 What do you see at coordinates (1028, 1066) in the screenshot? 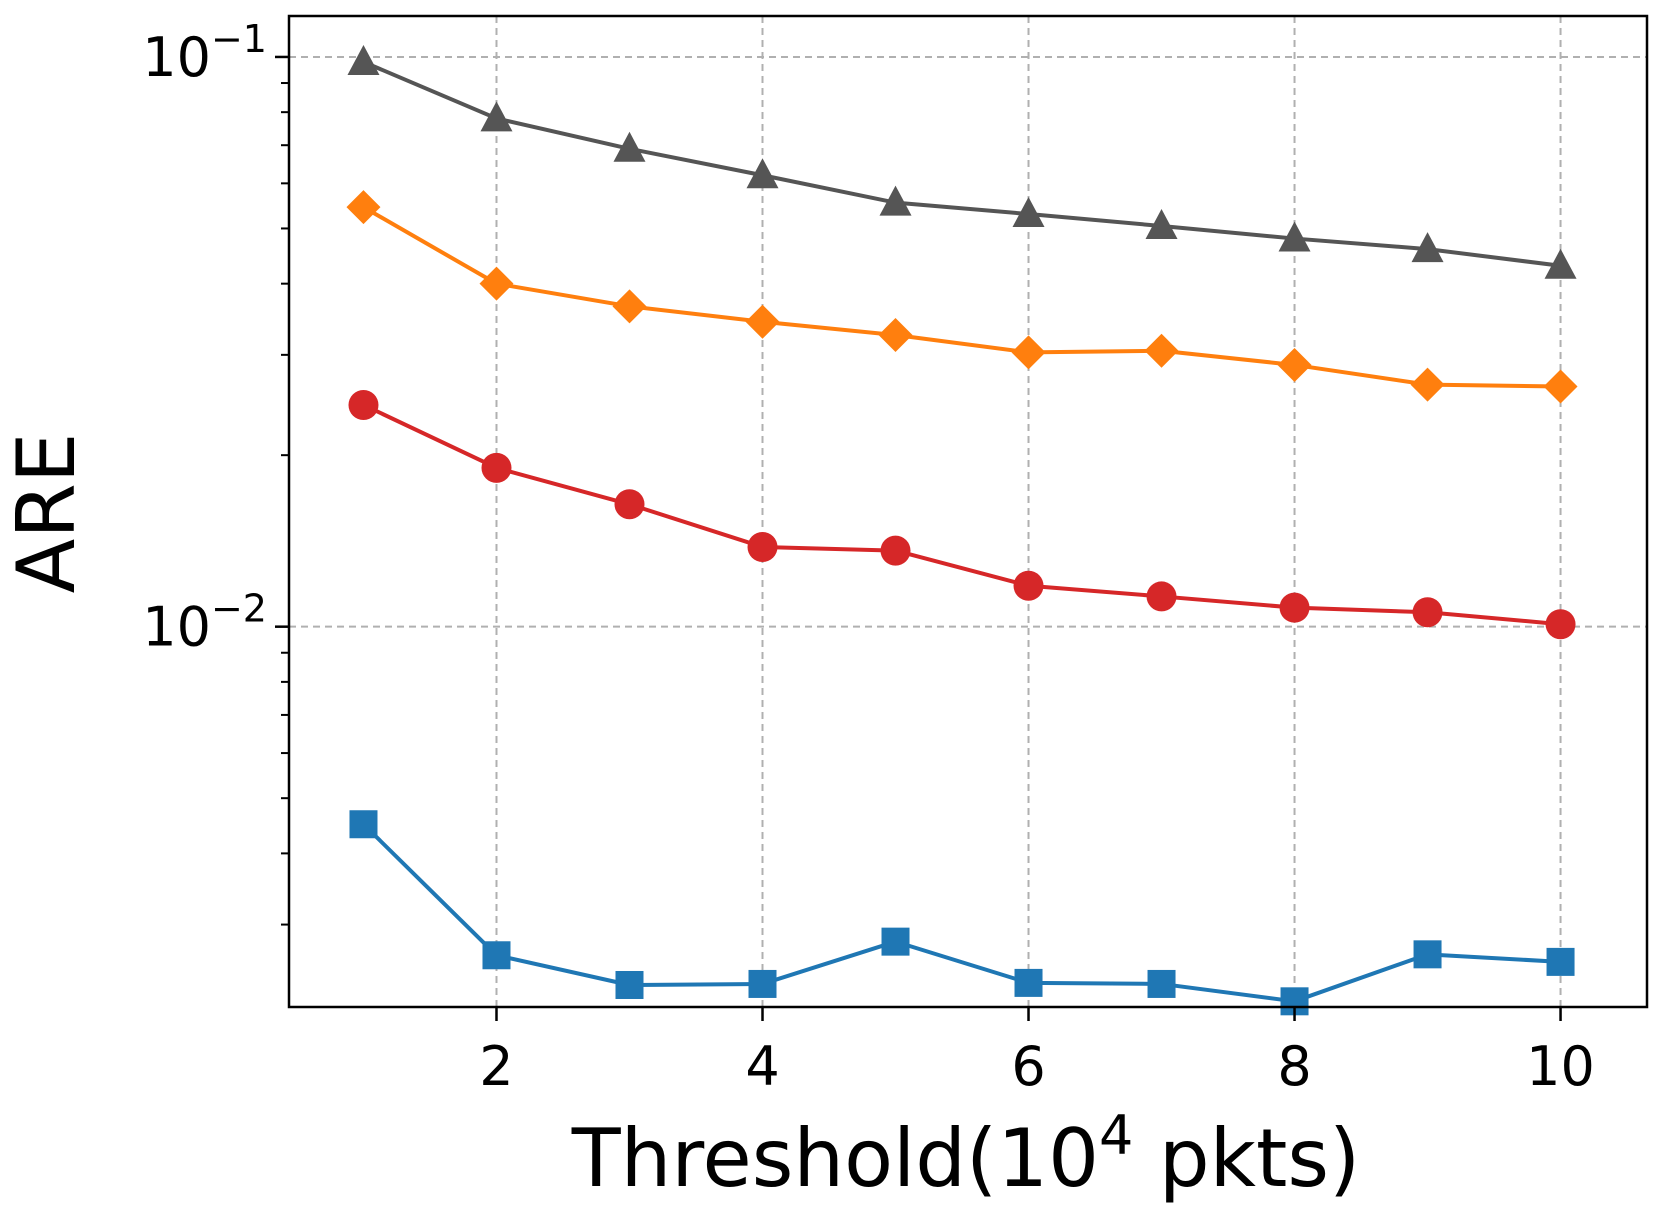
I see `x-tick-label: 6` at bounding box center [1028, 1066].